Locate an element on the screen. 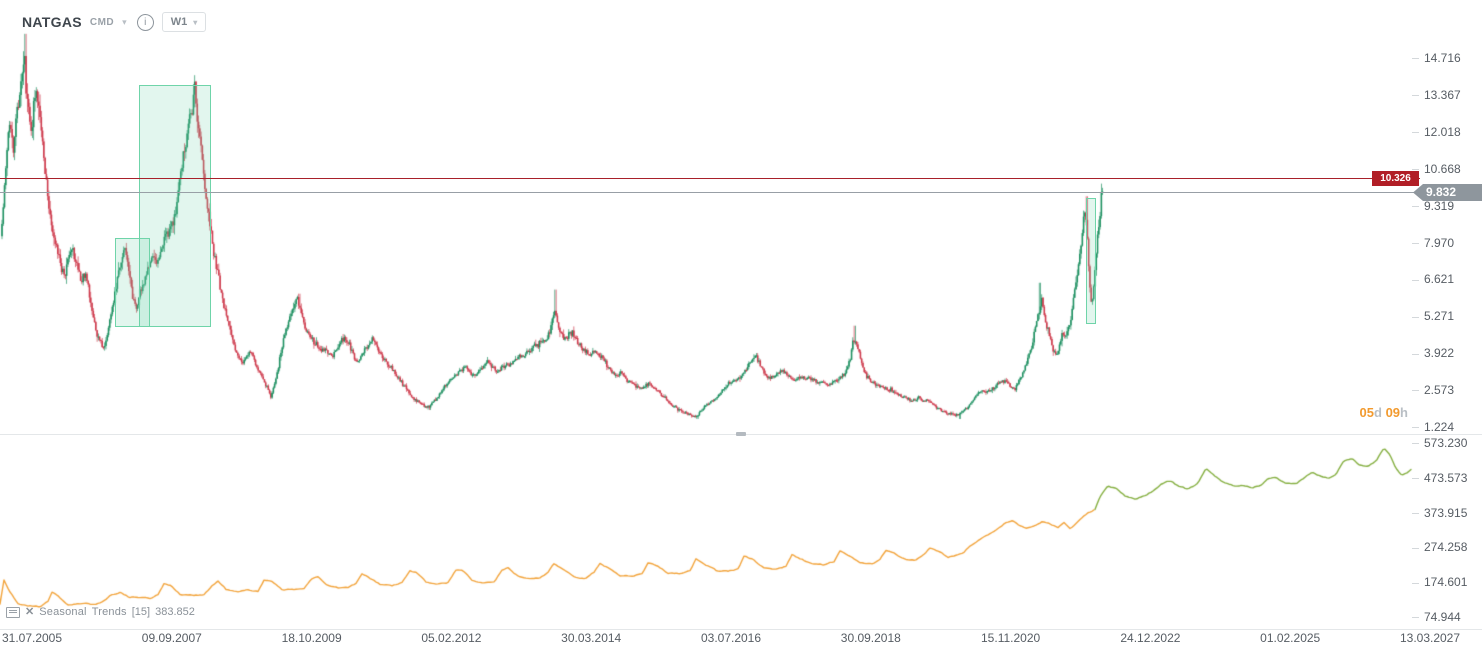 The width and height of the screenshot is (1482, 650). seasonal-axis-label: 373.915 is located at coordinates (1439, 513).